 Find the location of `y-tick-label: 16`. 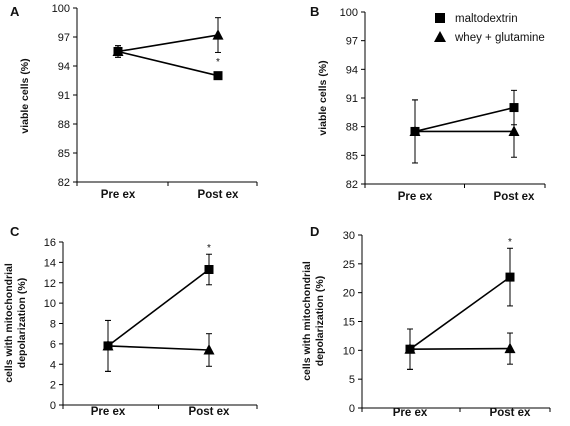

y-tick-label: 16 is located at coordinates (50, 243).